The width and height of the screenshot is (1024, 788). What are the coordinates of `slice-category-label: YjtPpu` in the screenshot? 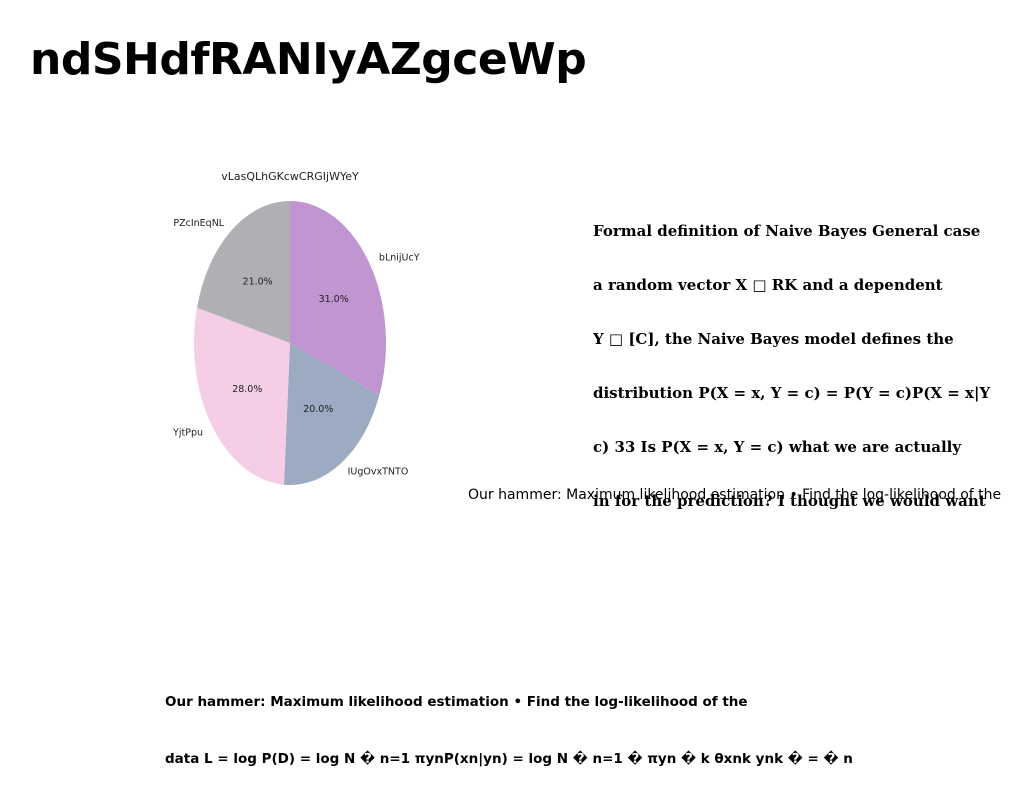 It's located at (187, 432).